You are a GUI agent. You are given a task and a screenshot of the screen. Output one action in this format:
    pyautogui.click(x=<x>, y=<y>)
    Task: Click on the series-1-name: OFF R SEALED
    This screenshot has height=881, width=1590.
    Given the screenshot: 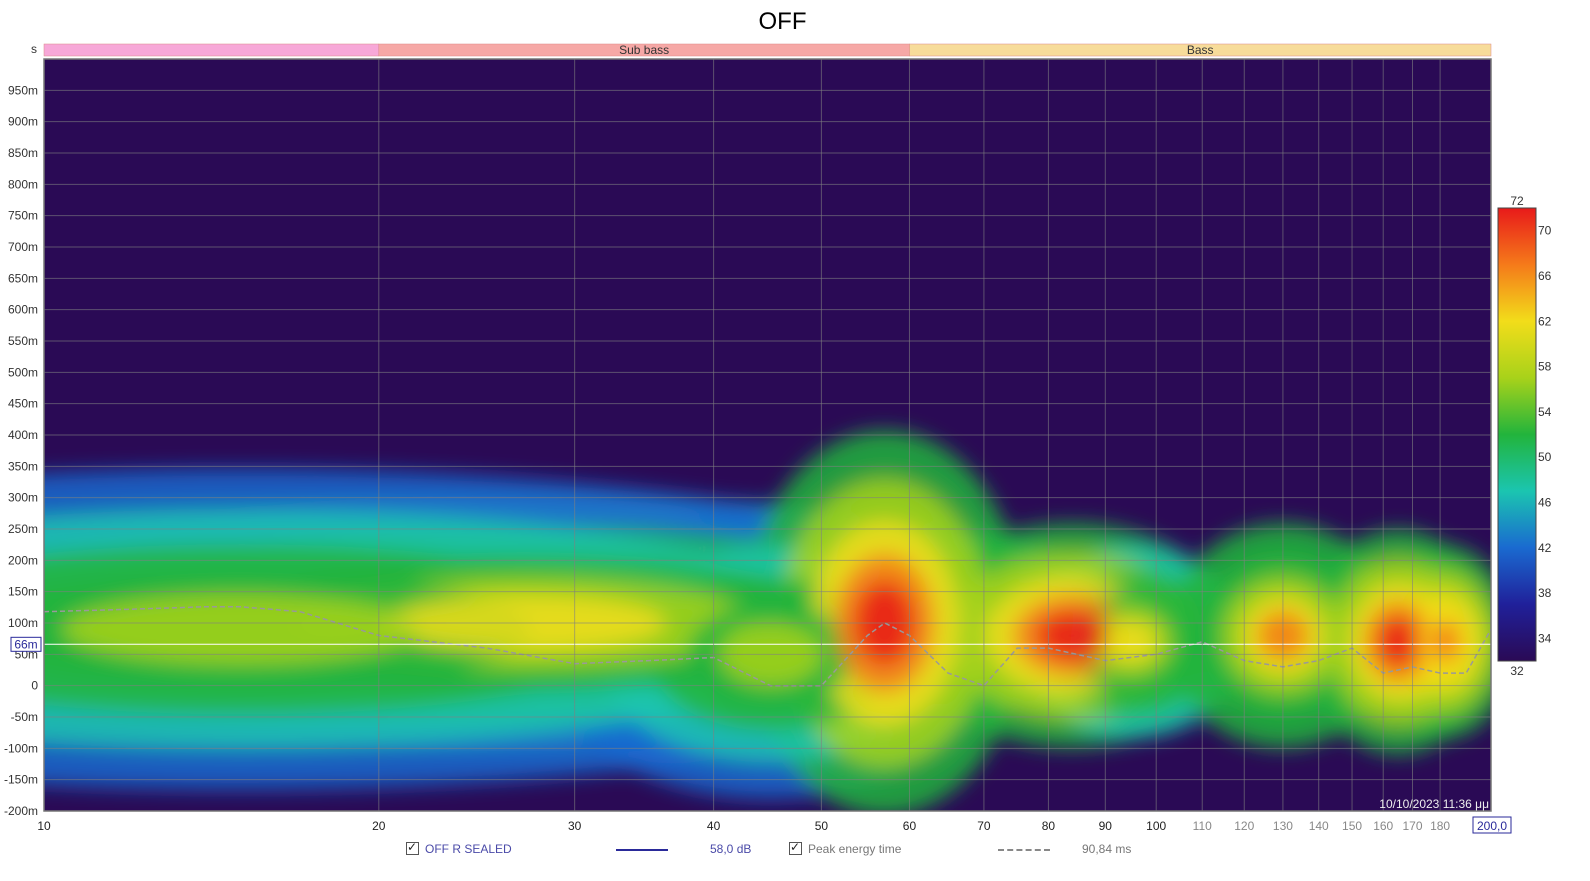 What is the action you would take?
    pyautogui.click(x=468, y=849)
    